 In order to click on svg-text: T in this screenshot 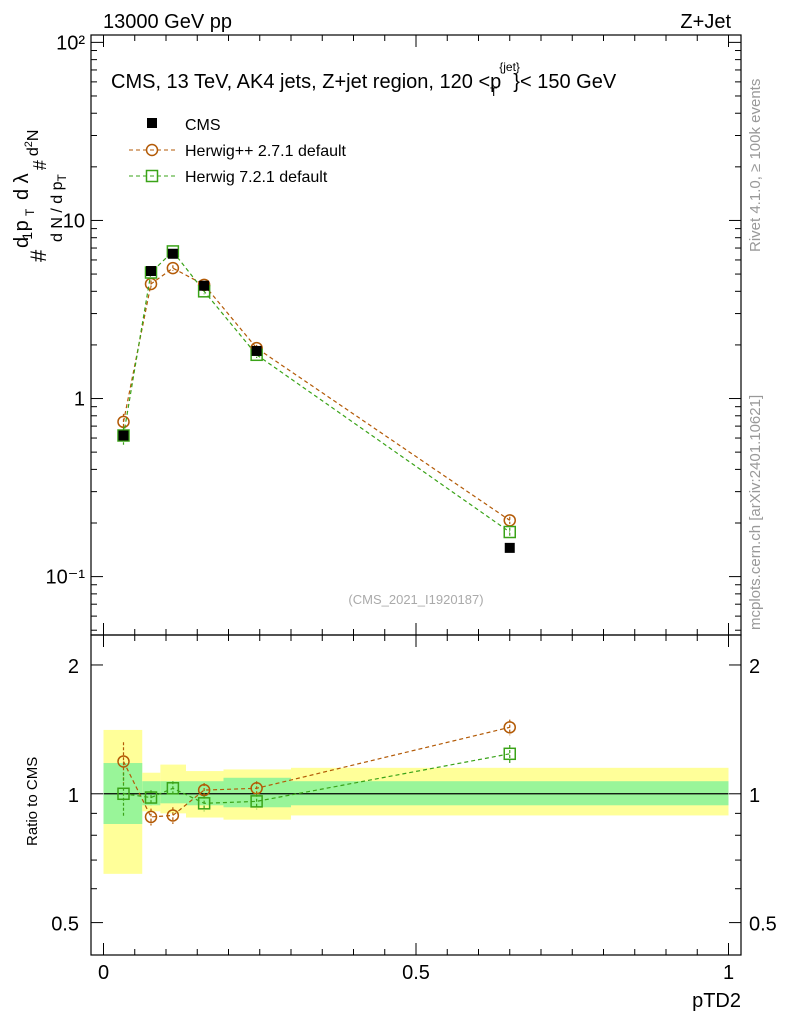, I will do `click(30, 212)`.